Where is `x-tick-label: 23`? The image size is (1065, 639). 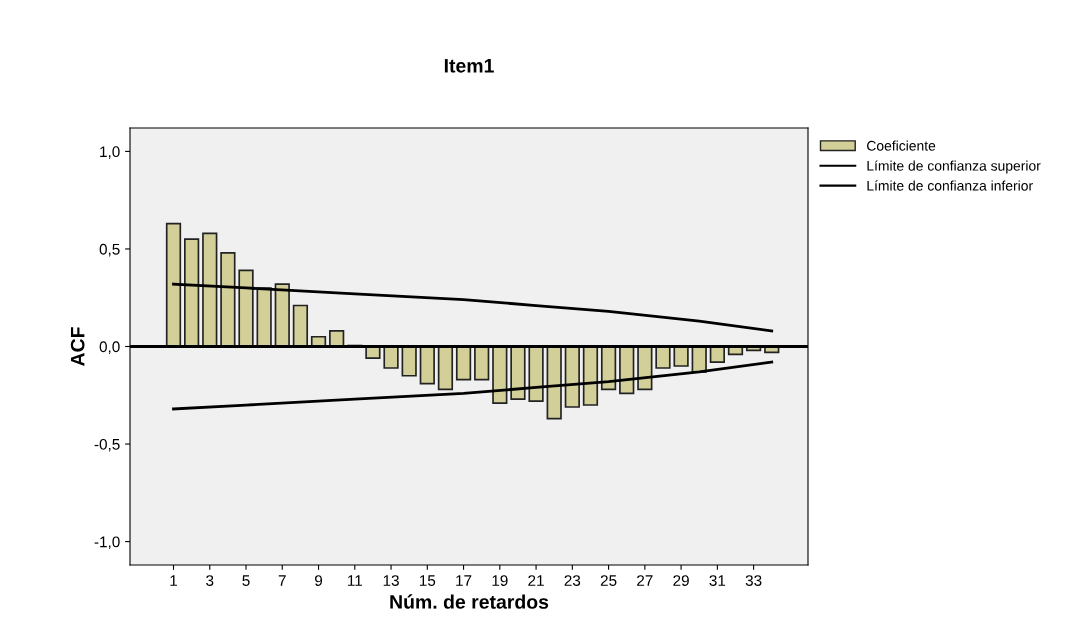
x-tick-label: 23 is located at coordinates (572, 580).